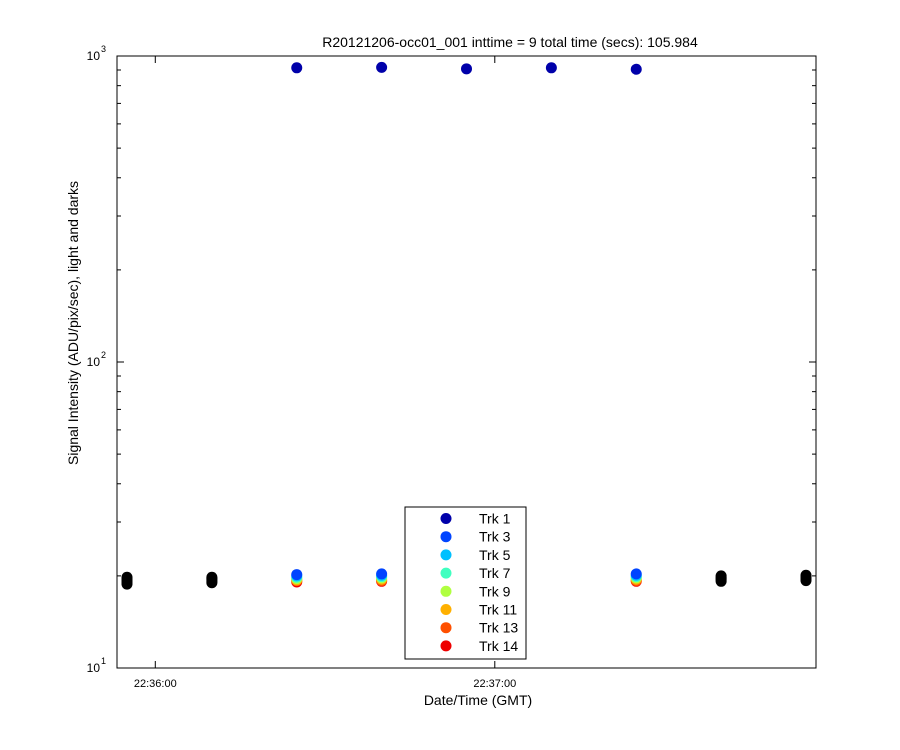 This screenshot has height=750, width=900. Describe the element at coordinates (495, 573) in the screenshot. I see `legend-label: Trk 7` at that location.